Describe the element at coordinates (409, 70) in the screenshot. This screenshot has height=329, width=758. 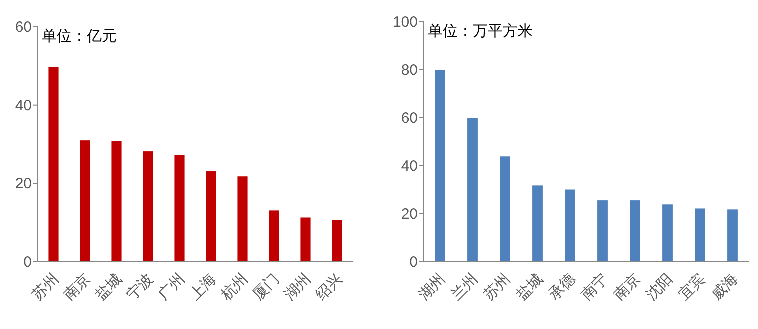
I see `y-tick-label: 80` at that location.